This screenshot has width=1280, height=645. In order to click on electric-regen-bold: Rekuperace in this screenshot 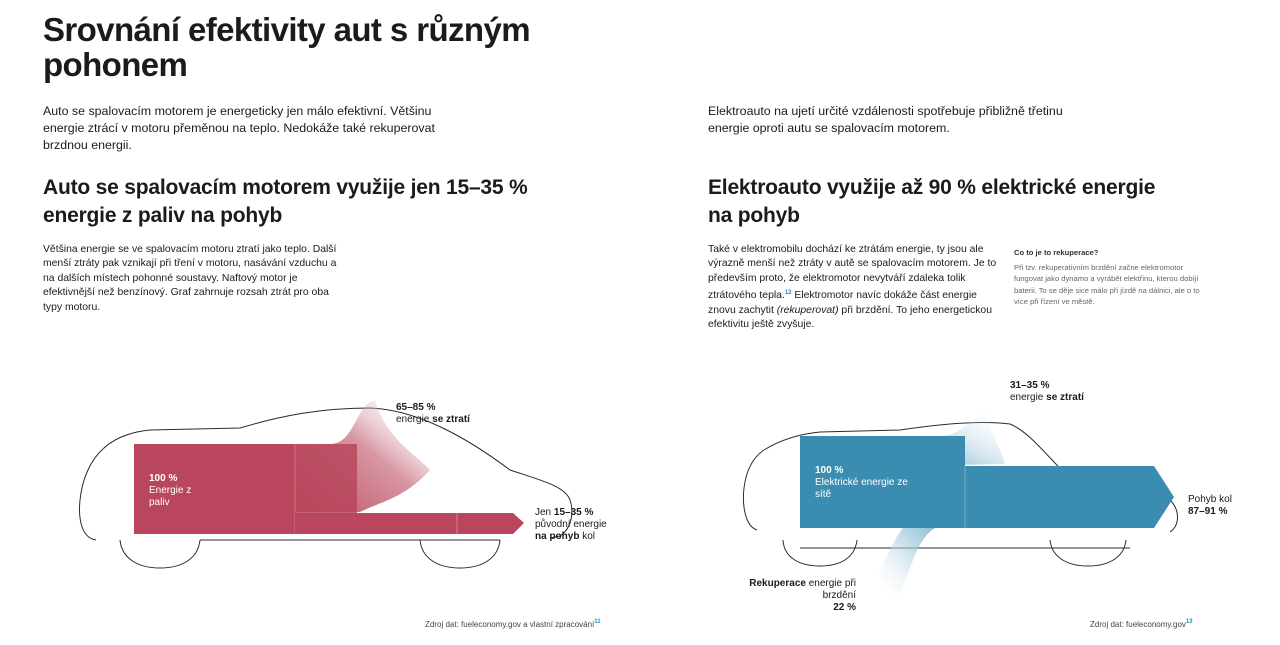, I will do `click(777, 583)`.